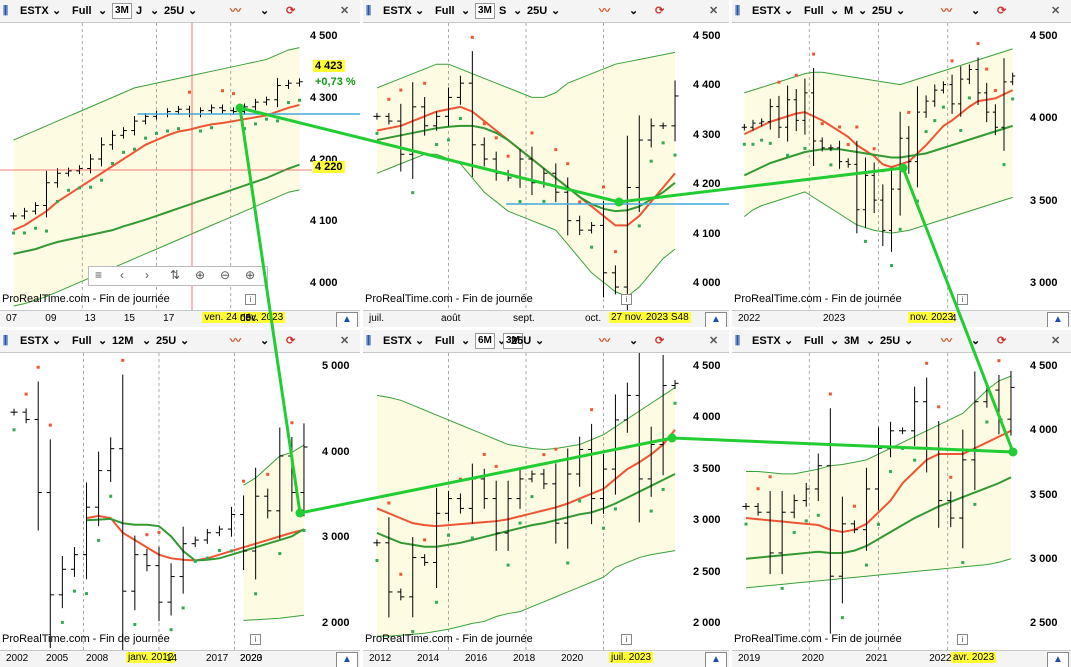  I want to click on fit-icon: ⇅, so click(175, 275).